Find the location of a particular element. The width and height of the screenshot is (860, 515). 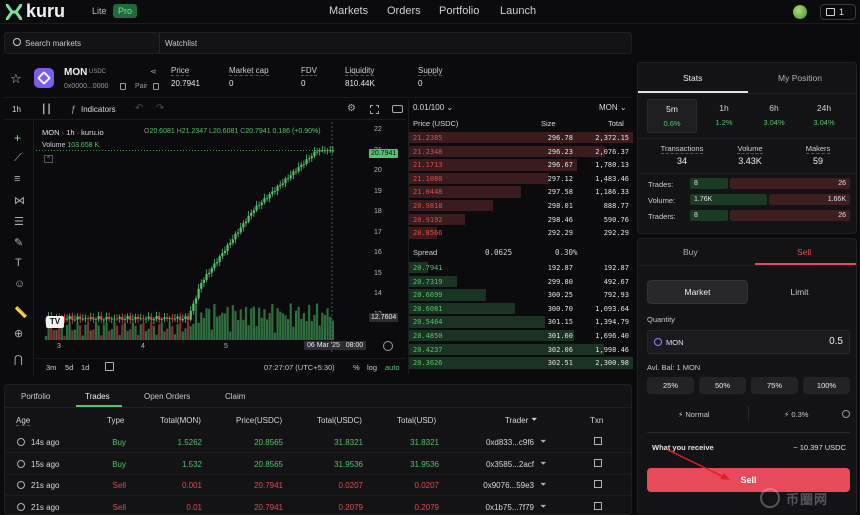

period-1h: 1h 1.2% is located at coordinates (724, 115).